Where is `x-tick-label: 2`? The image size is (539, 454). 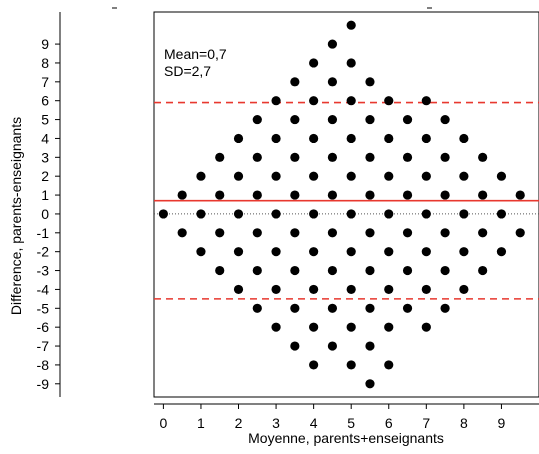
x-tick-label: 2 is located at coordinates (239, 423).